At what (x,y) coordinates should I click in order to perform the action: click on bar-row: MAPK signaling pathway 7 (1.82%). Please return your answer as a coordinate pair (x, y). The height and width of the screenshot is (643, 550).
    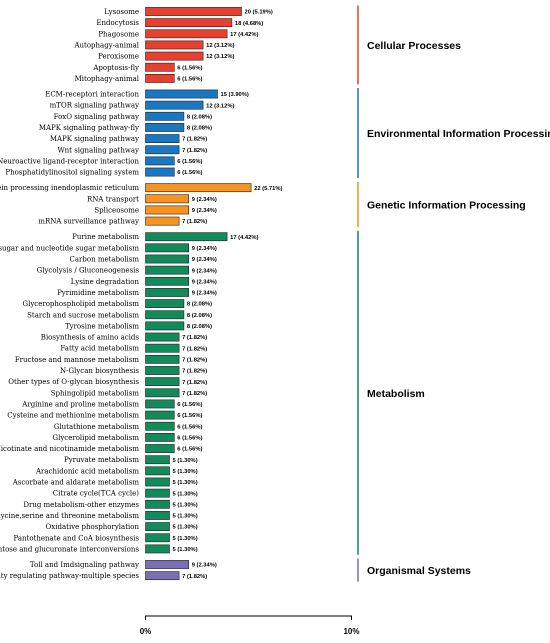
    Looking at the image, I should click on (128, 138).